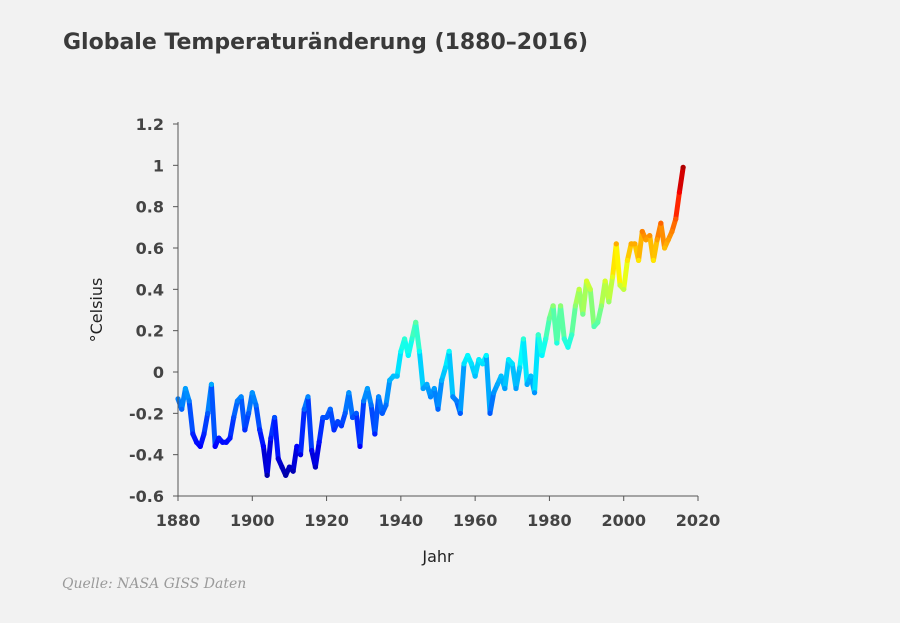 The image size is (900, 623). Describe the element at coordinates (437, 556) in the screenshot. I see `x-axis-label: Jahr` at that location.